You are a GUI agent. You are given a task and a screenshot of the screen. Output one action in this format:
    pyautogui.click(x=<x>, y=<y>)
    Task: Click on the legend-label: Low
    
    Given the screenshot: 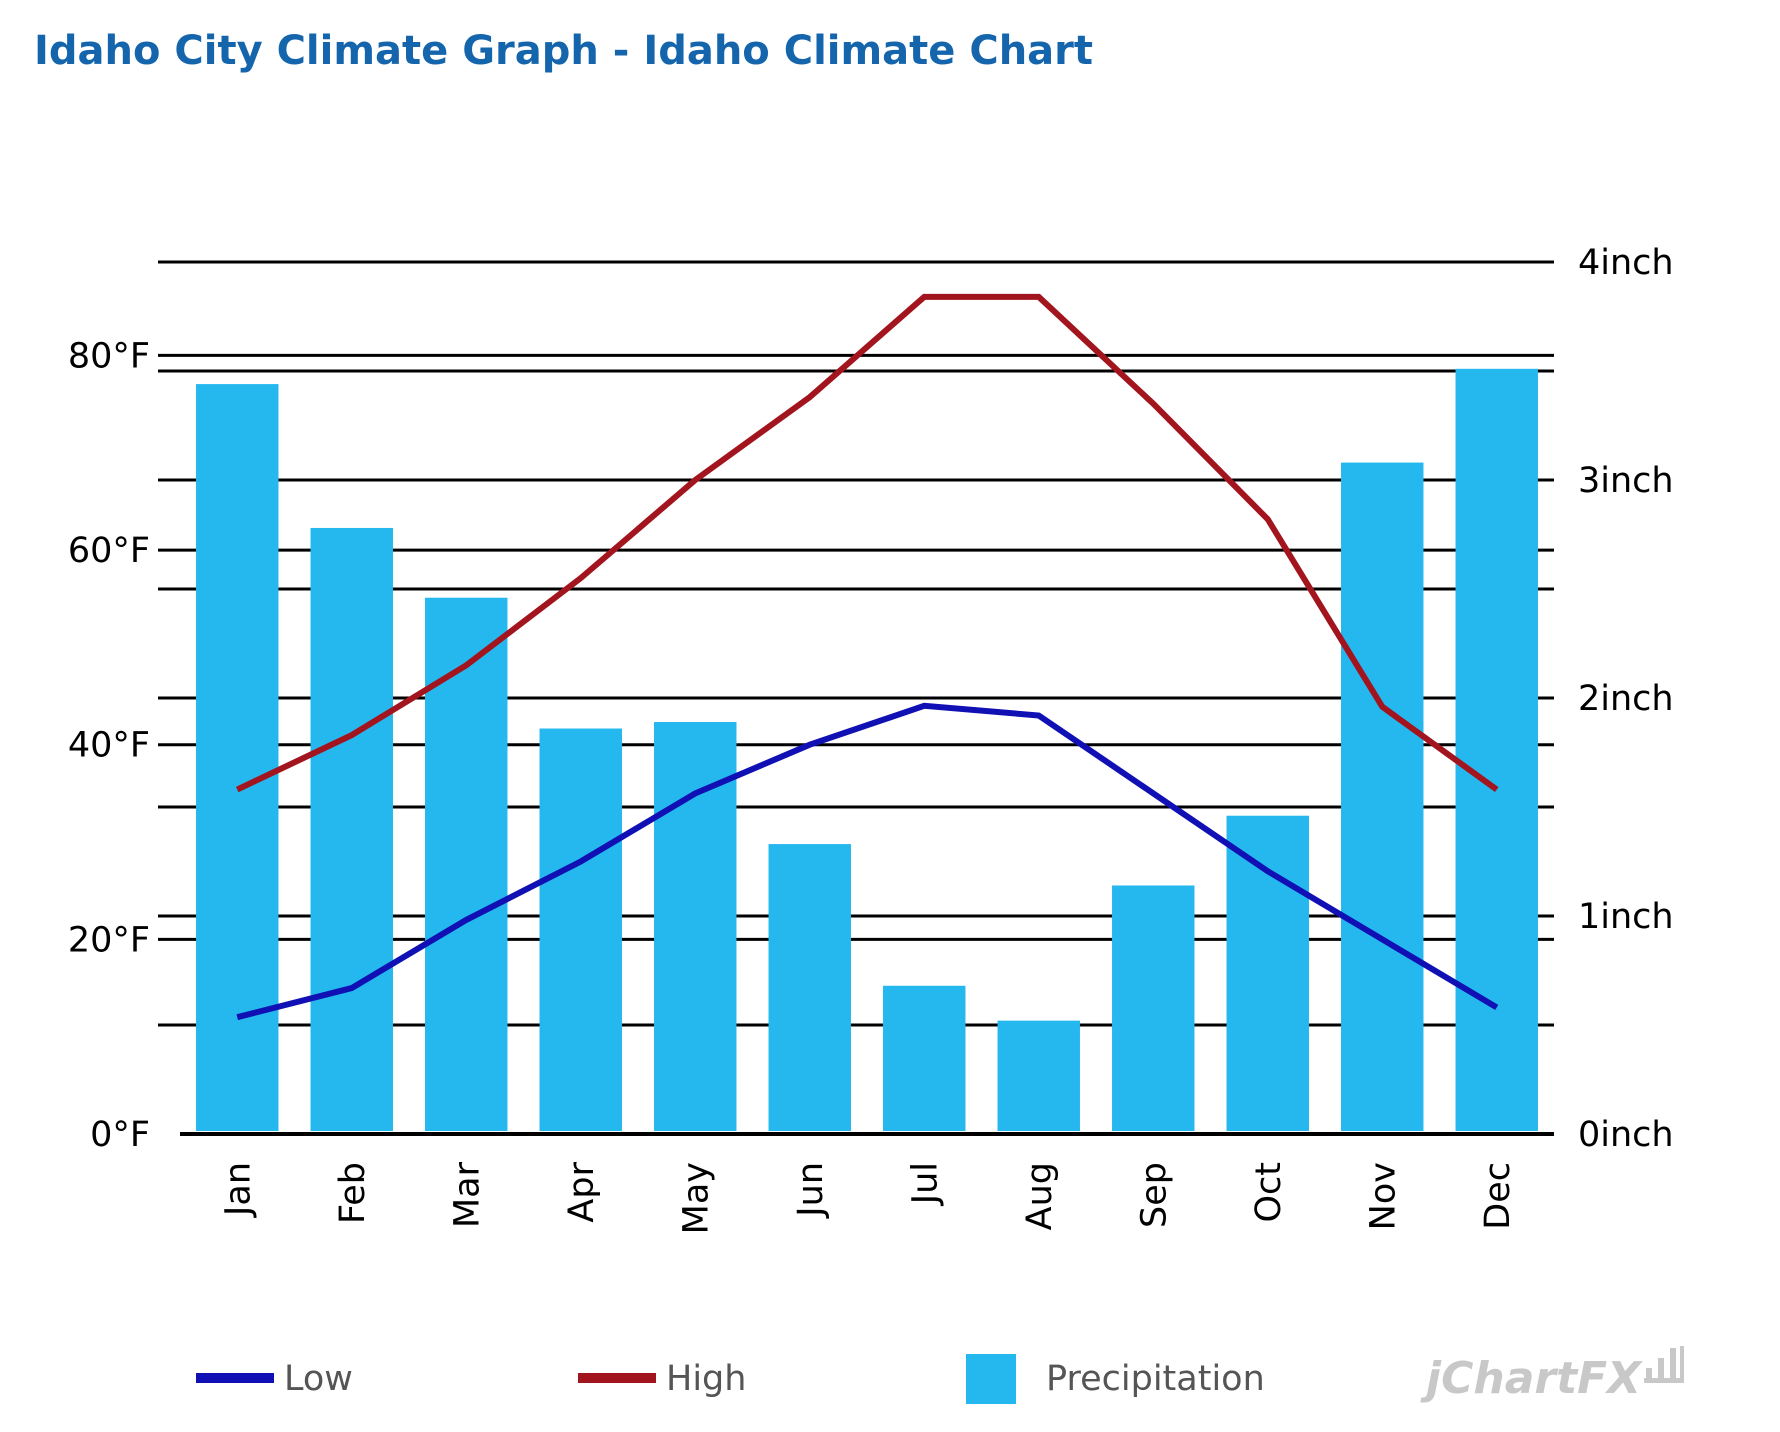 What is the action you would take?
    pyautogui.click(x=318, y=1379)
    